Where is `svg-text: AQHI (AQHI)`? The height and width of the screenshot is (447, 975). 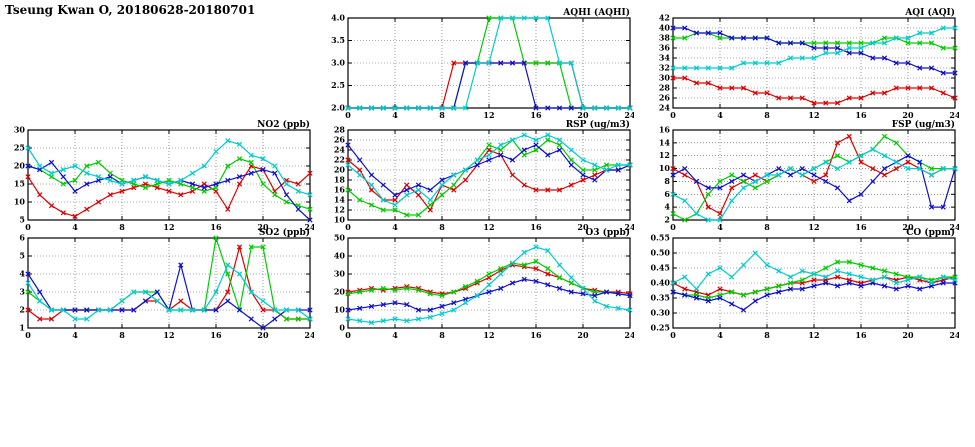
svg-text: AQHI (AQHI) is located at coordinates (596, 12).